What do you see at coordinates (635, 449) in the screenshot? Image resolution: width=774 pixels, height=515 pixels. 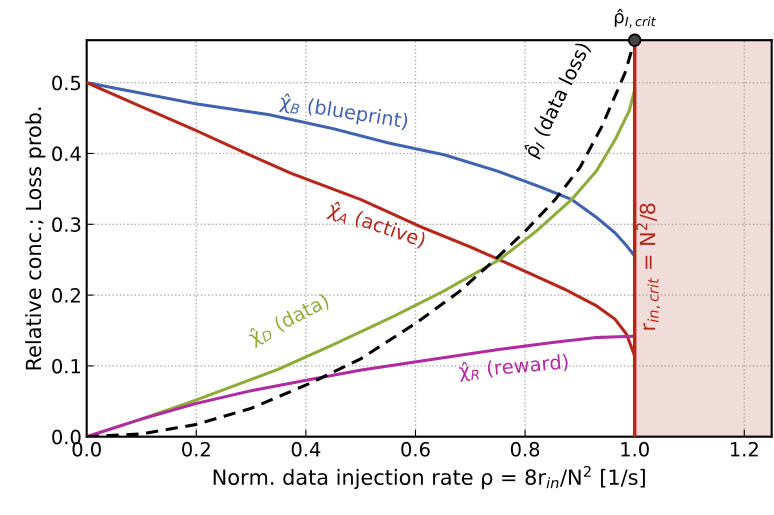 I see `x-tick-label: 1.0` at bounding box center [635, 449].